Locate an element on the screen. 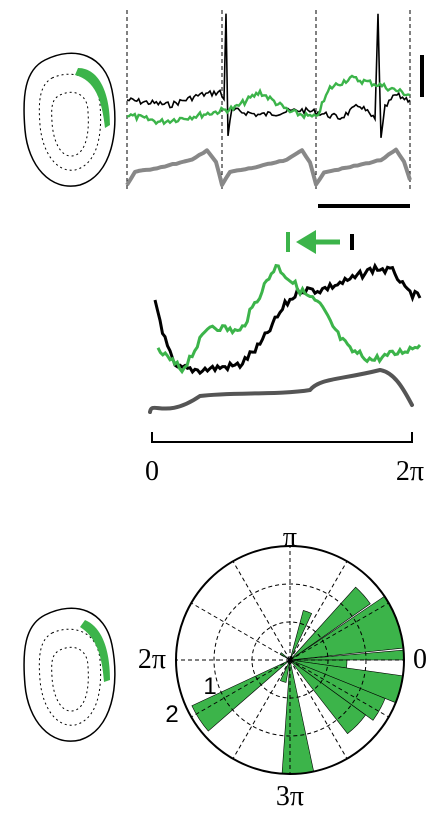  polar-bottom-label: 3π is located at coordinates (290, 796).